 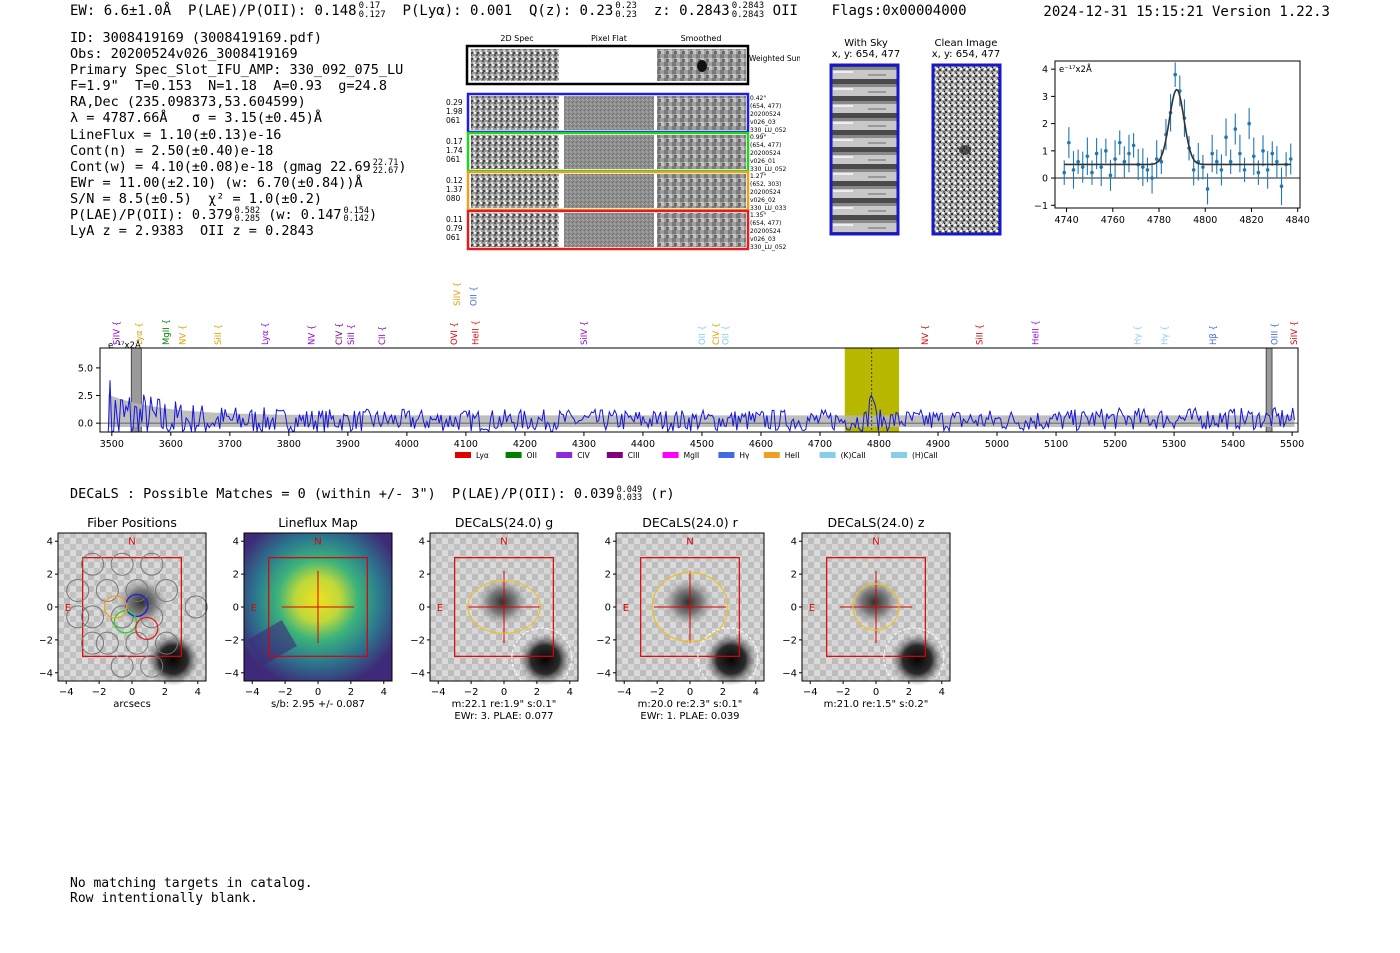 What do you see at coordinates (454, 219) in the screenshot?
I see `cutout-left-3-0: 0.11` at bounding box center [454, 219].